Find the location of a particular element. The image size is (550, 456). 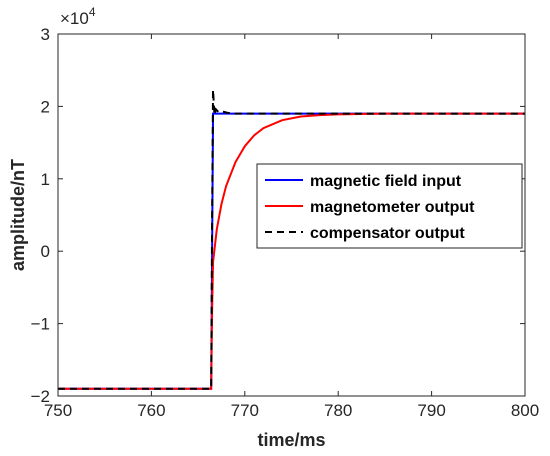

x-tick-label: 750 is located at coordinates (58, 410).